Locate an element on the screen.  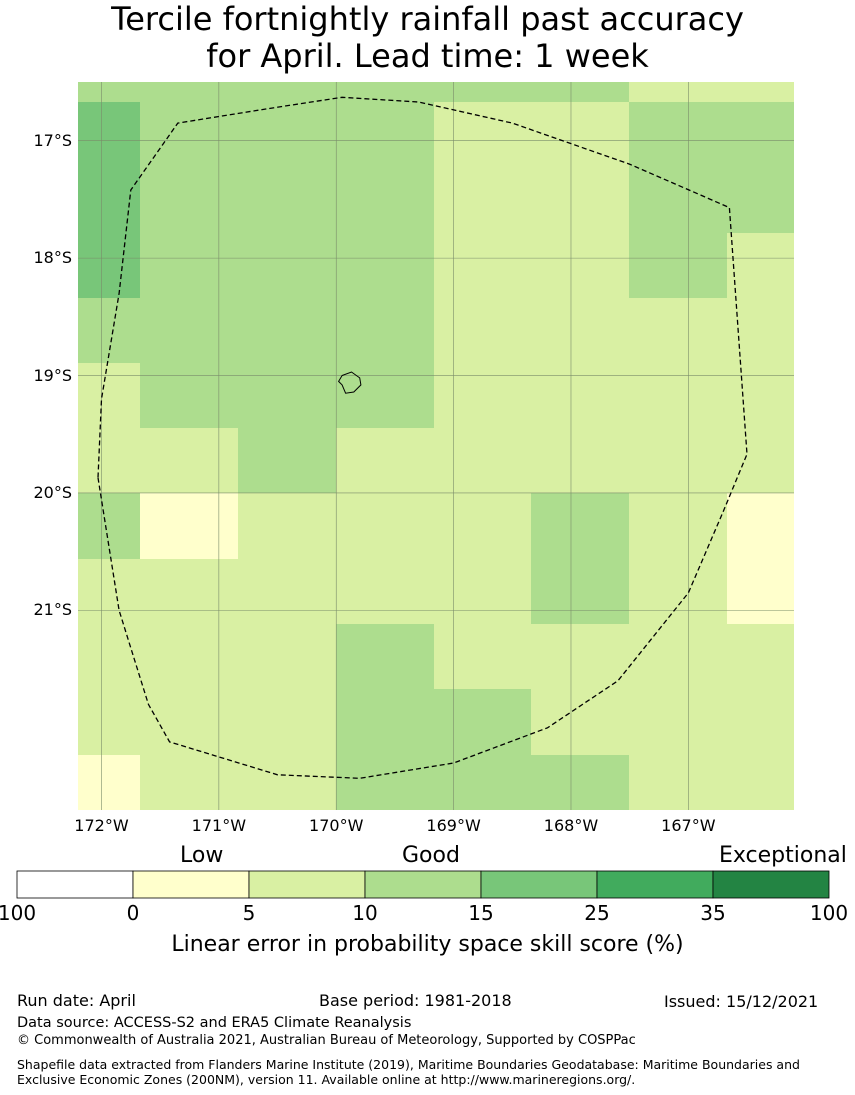
base-period: Base period: 1981-2018 is located at coordinates (415, 1000).